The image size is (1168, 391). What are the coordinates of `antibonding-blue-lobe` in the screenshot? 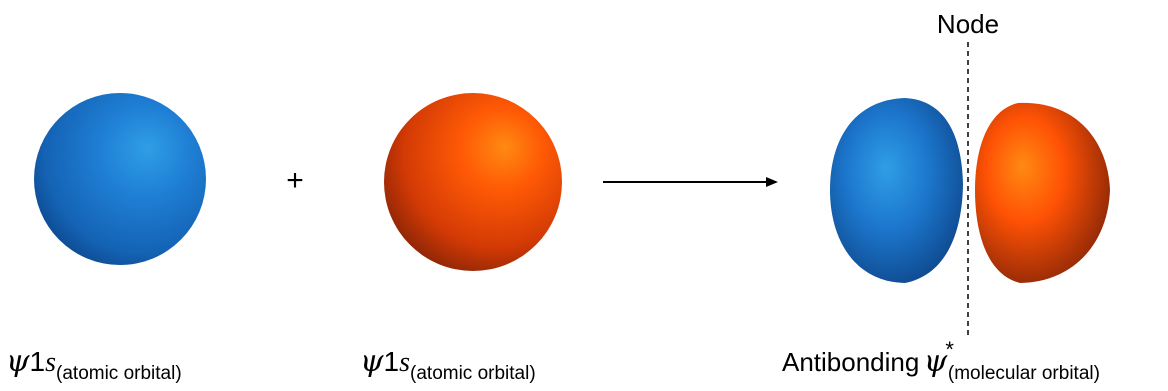 It's located at (896, 190).